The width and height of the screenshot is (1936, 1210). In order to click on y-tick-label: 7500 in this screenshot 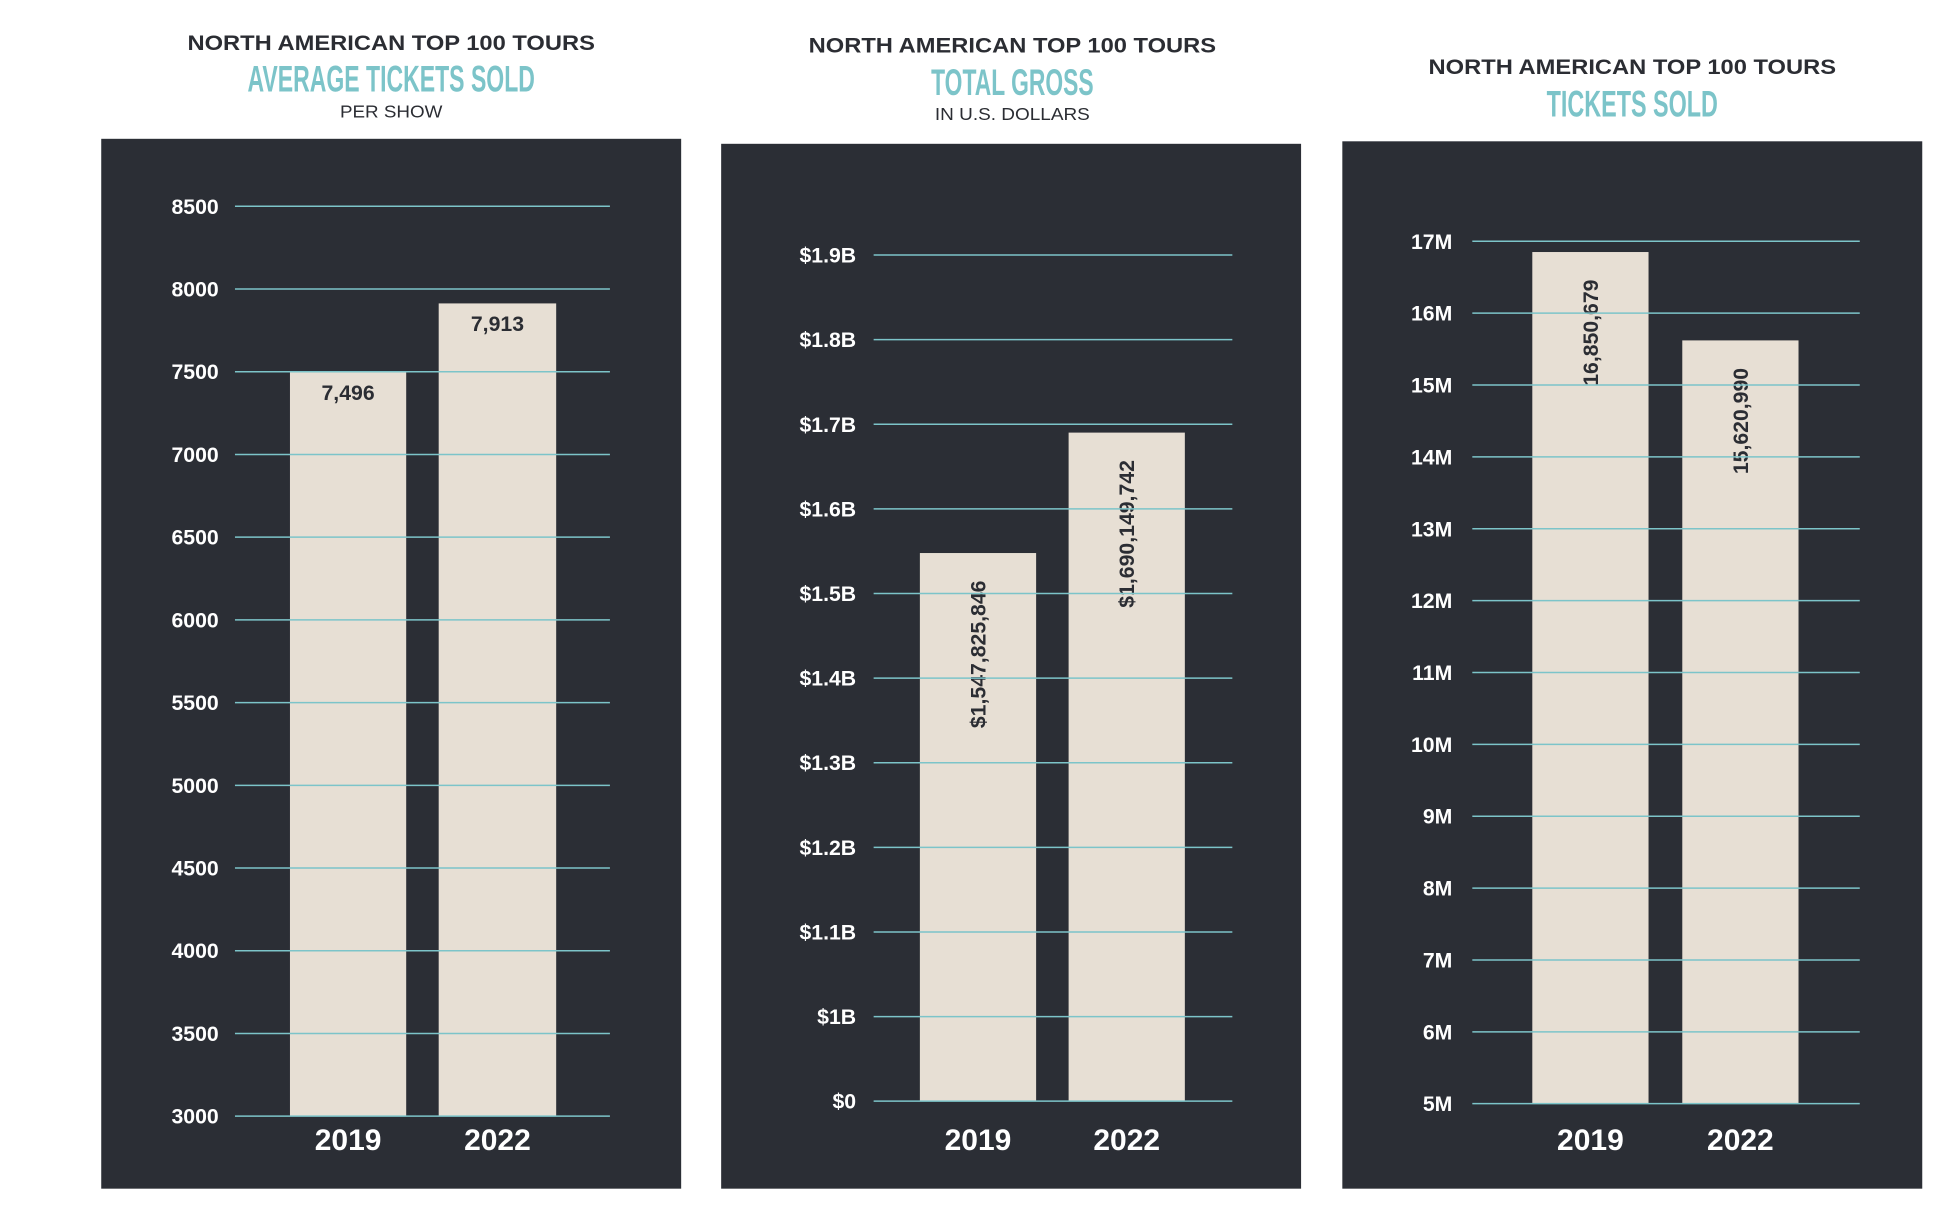, I will do `click(194, 372)`.